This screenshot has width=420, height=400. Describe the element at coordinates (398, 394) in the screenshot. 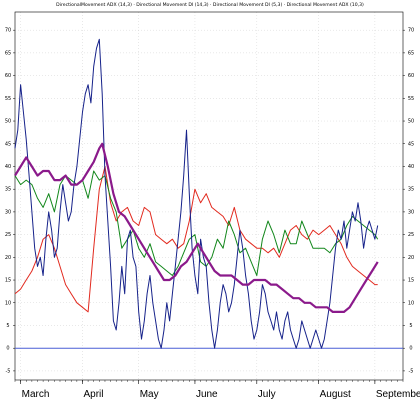

I see `x-tick-label: September` at that location.